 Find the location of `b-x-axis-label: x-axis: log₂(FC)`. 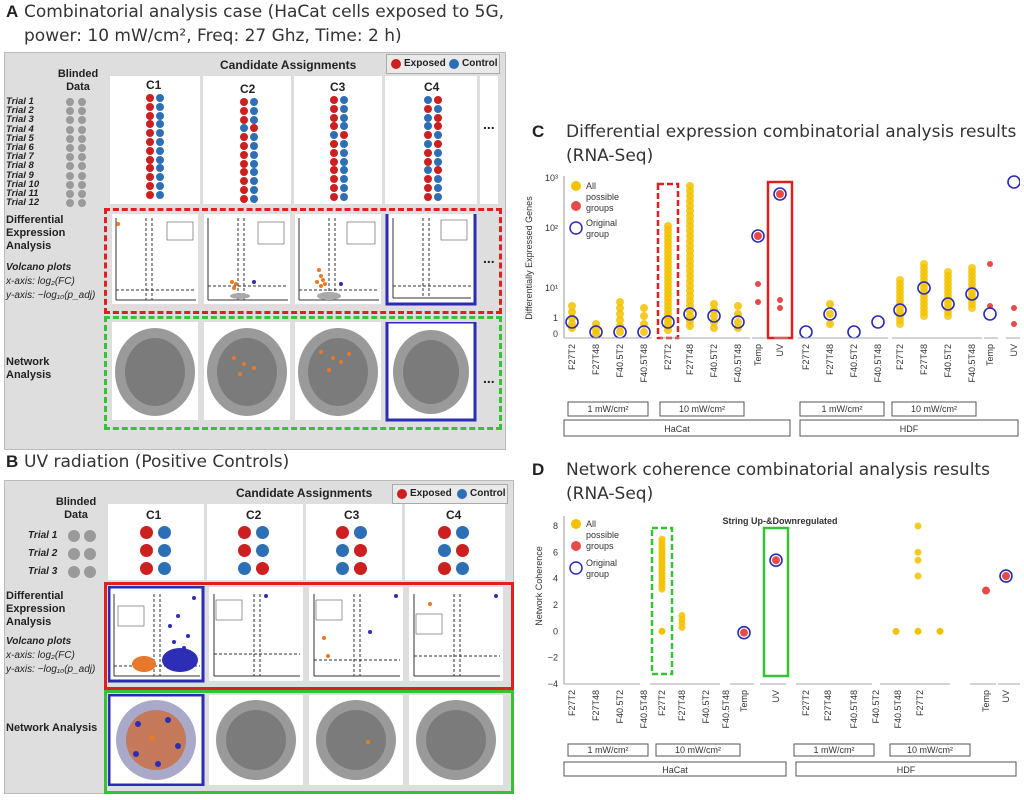

b-x-axis-label: x-axis: log₂(FC) is located at coordinates (40, 655).